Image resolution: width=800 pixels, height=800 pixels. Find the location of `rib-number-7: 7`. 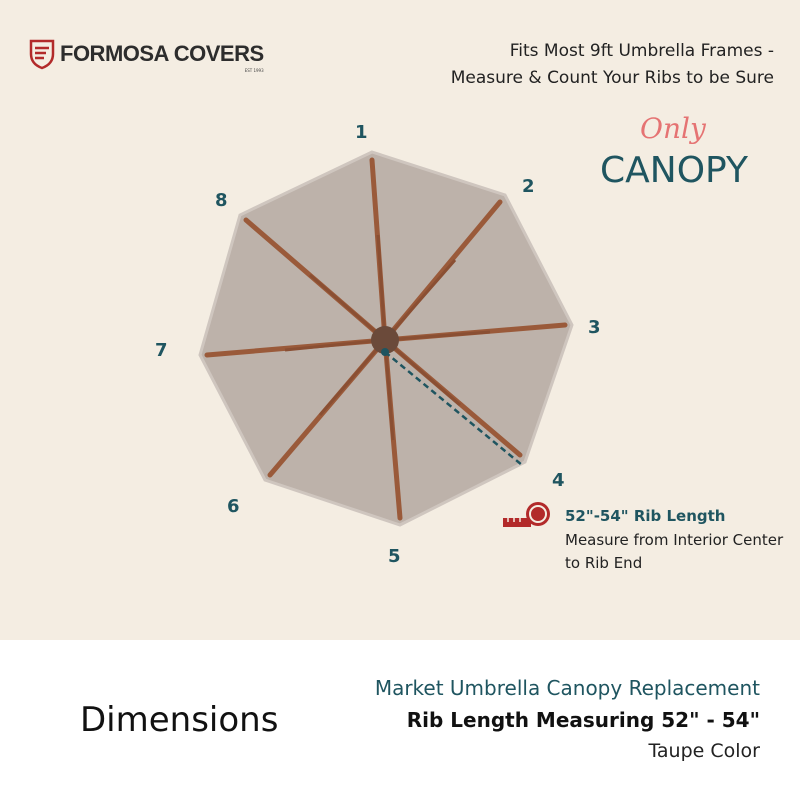

rib-number-7: 7 is located at coordinates (161, 350).